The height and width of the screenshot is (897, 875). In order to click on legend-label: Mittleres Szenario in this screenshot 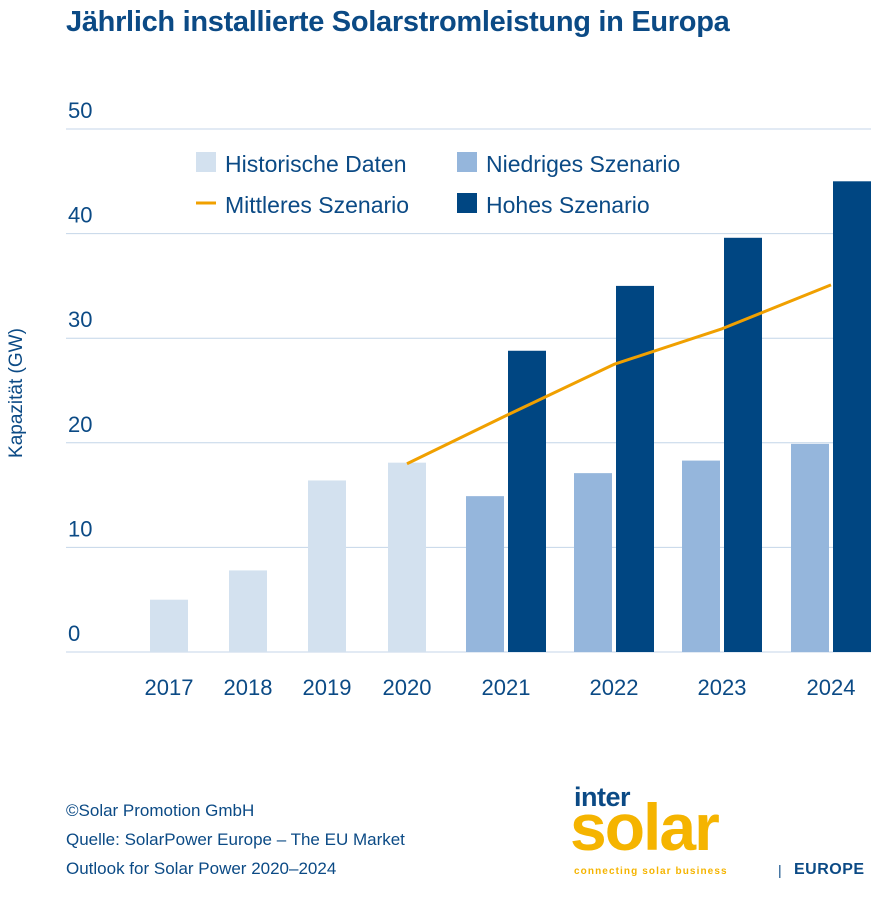, I will do `click(317, 205)`.